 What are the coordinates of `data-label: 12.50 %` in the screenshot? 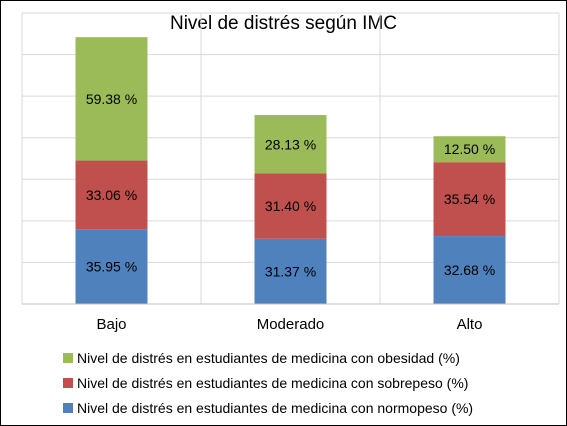 It's located at (469, 149).